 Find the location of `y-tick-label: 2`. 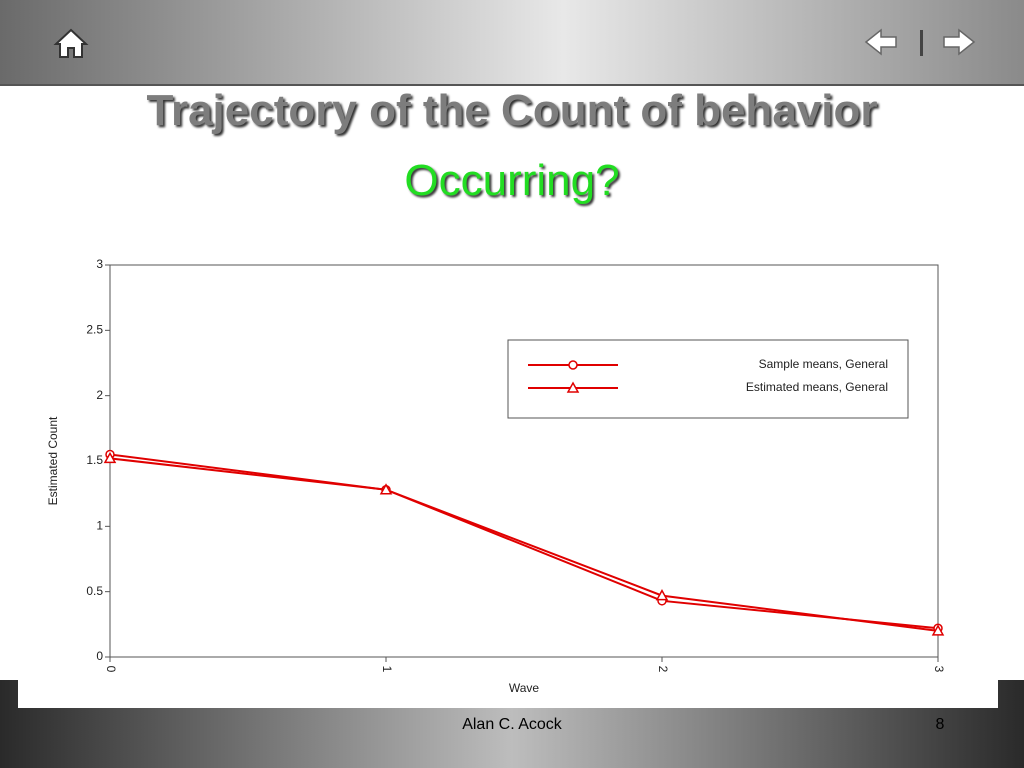

y-tick-label: 2 is located at coordinates (99, 395).